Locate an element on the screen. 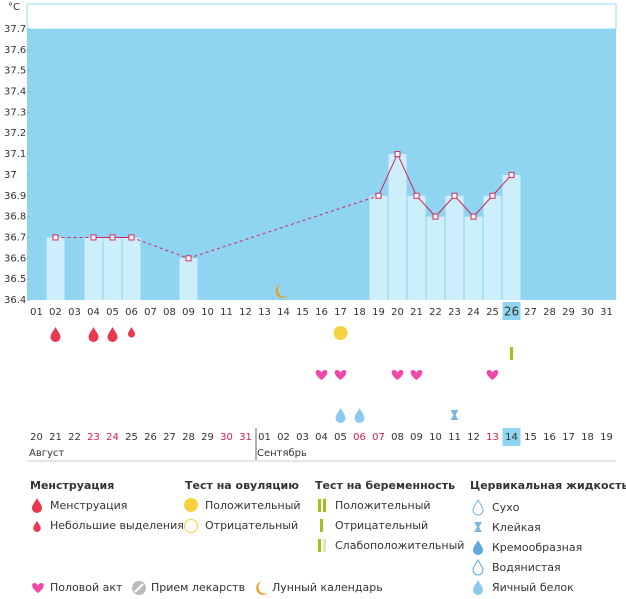 This screenshot has height=599, width=626. legend-item: Половой акт is located at coordinates (86, 587).